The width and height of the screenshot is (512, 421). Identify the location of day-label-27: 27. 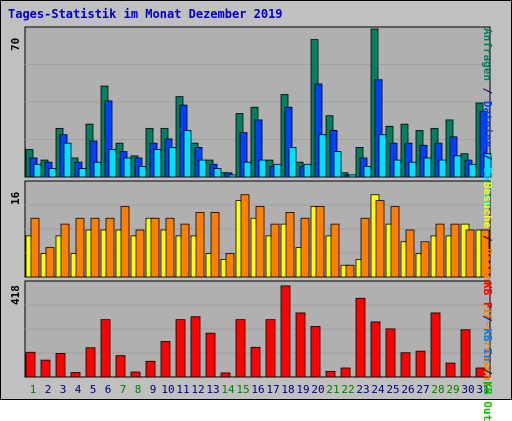
(422, 389).